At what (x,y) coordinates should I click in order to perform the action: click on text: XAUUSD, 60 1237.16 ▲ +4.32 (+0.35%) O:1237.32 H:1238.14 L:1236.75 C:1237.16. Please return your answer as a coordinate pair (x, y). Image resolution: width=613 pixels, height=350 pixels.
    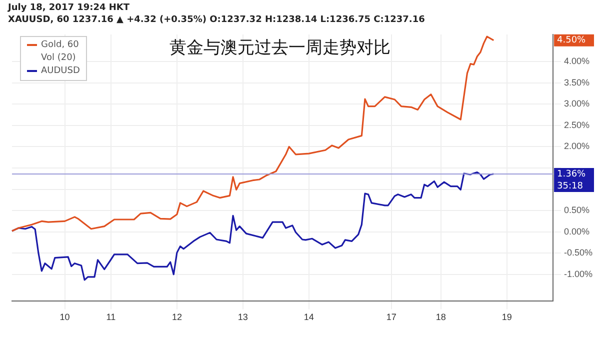
    Looking at the image, I should click on (216, 20).